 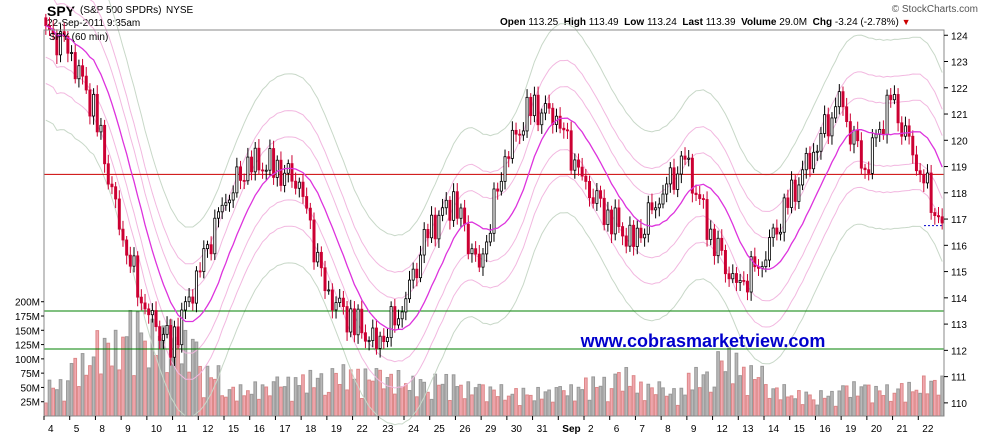 I want to click on low-value: 113.24, so click(x=661, y=22).